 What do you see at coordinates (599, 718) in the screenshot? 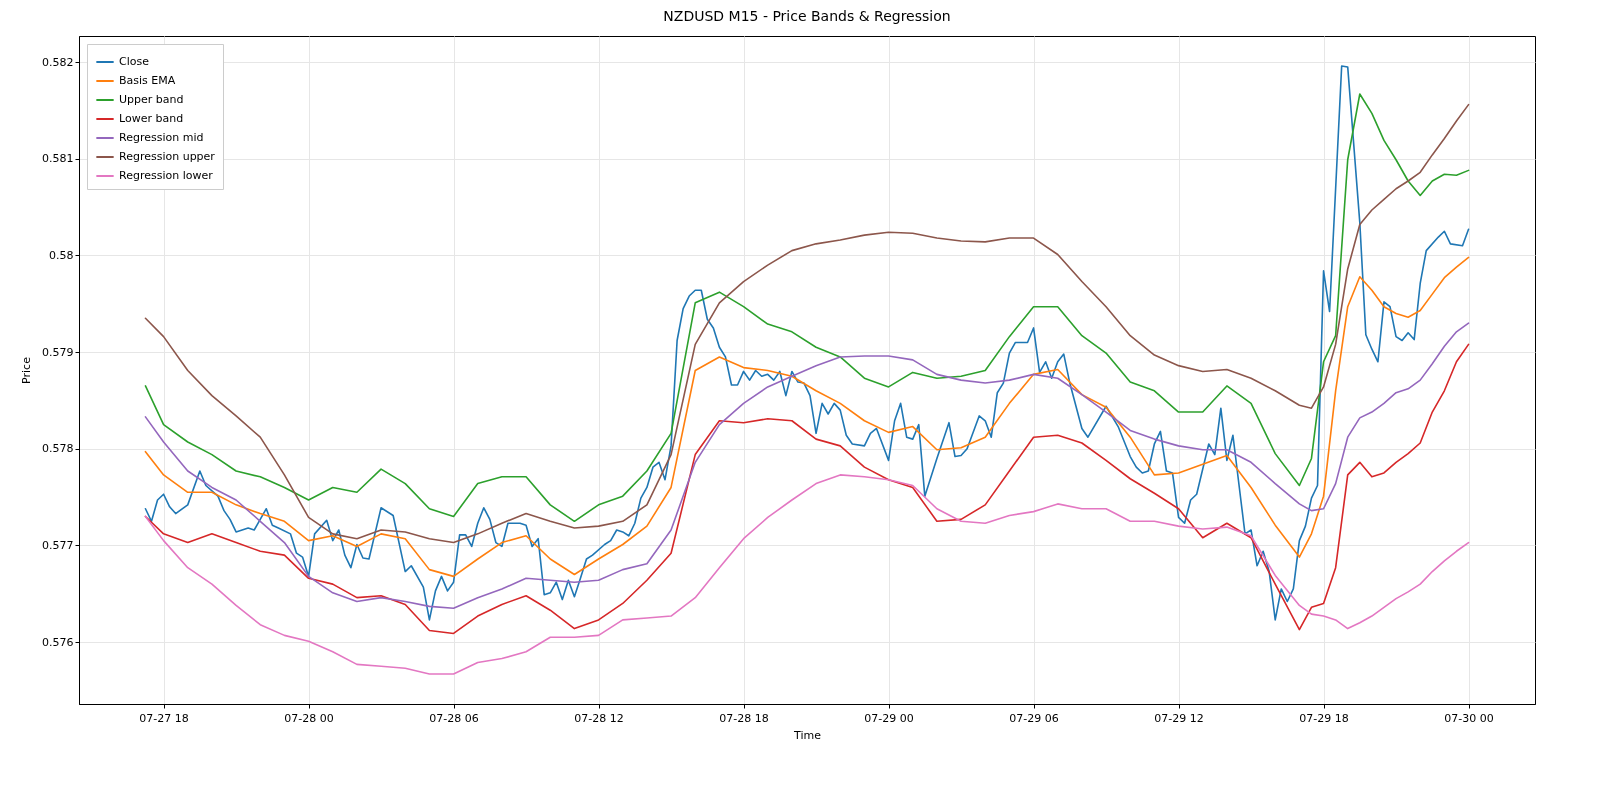
I see `x-tick-label: 07-28 12` at bounding box center [599, 718].